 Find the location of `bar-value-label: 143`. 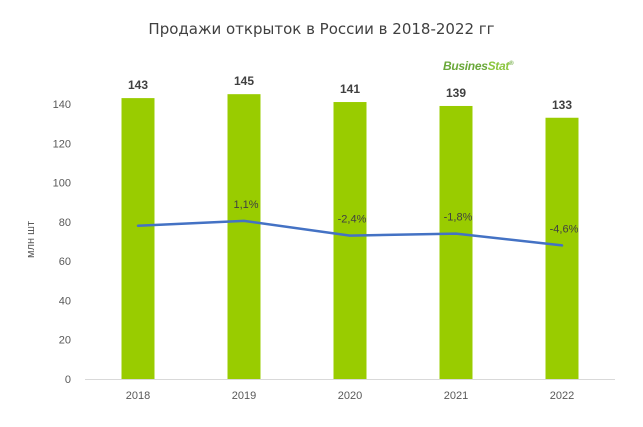

bar-value-label: 143 is located at coordinates (138, 85).